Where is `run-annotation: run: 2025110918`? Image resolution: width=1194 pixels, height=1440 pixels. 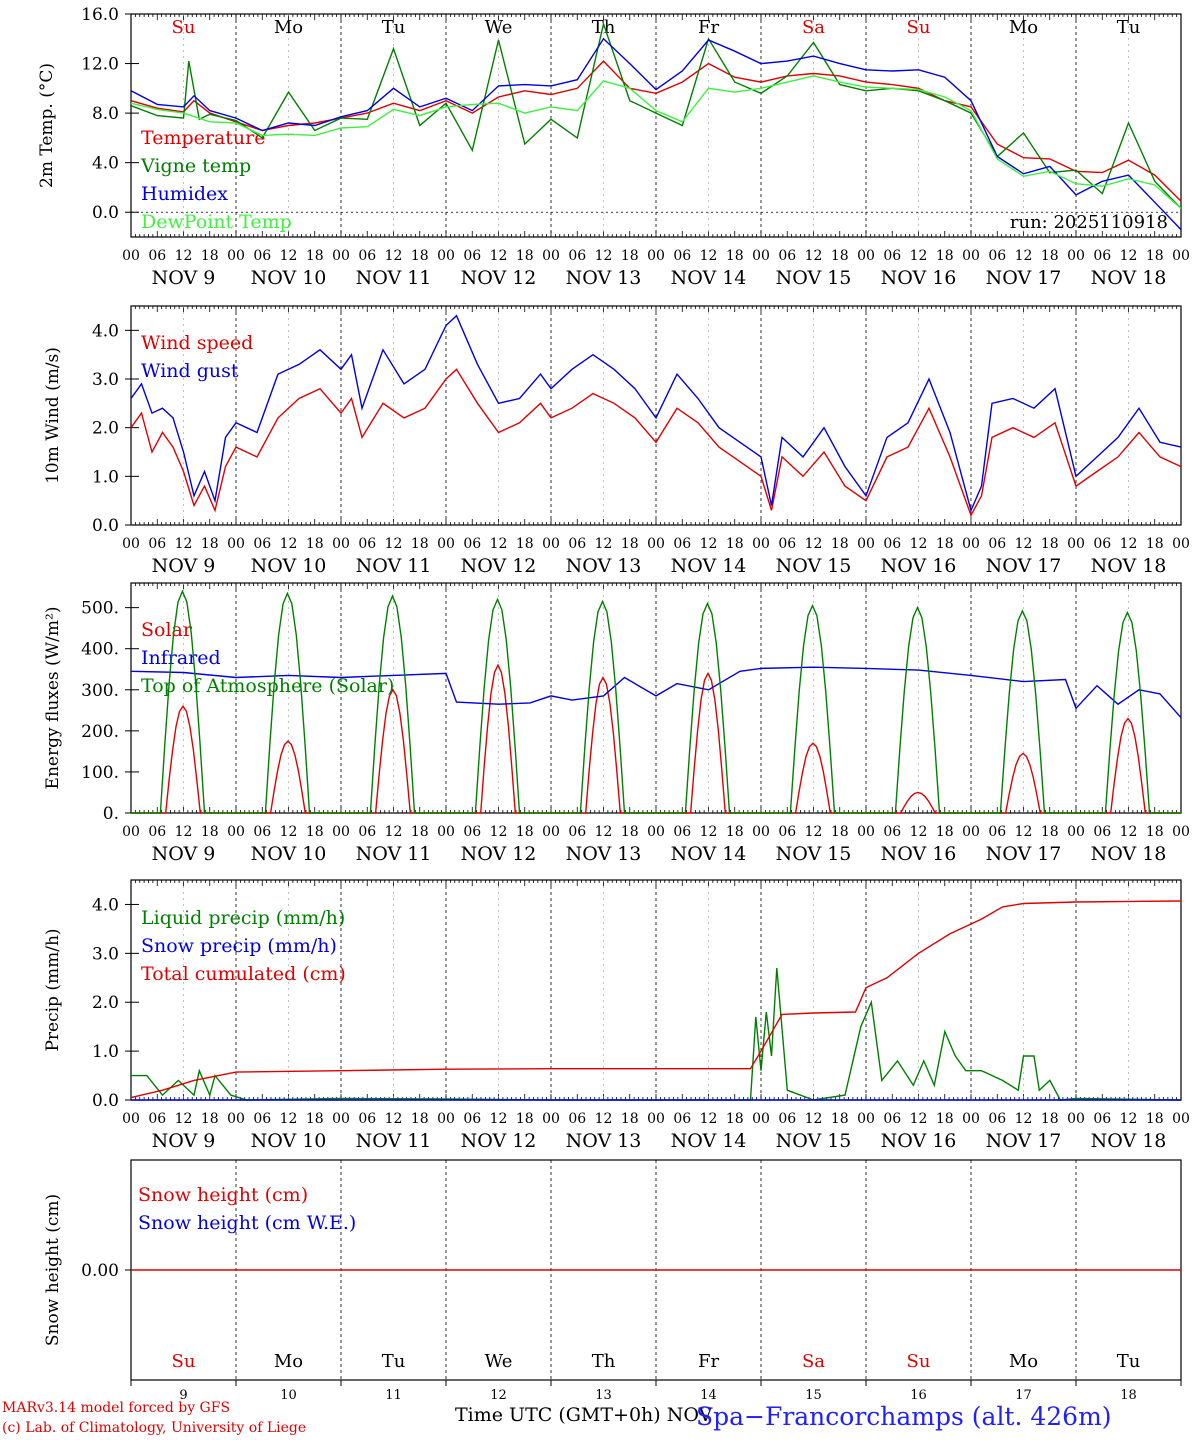 run-annotation: run: 2025110918 is located at coordinates (1089, 222).